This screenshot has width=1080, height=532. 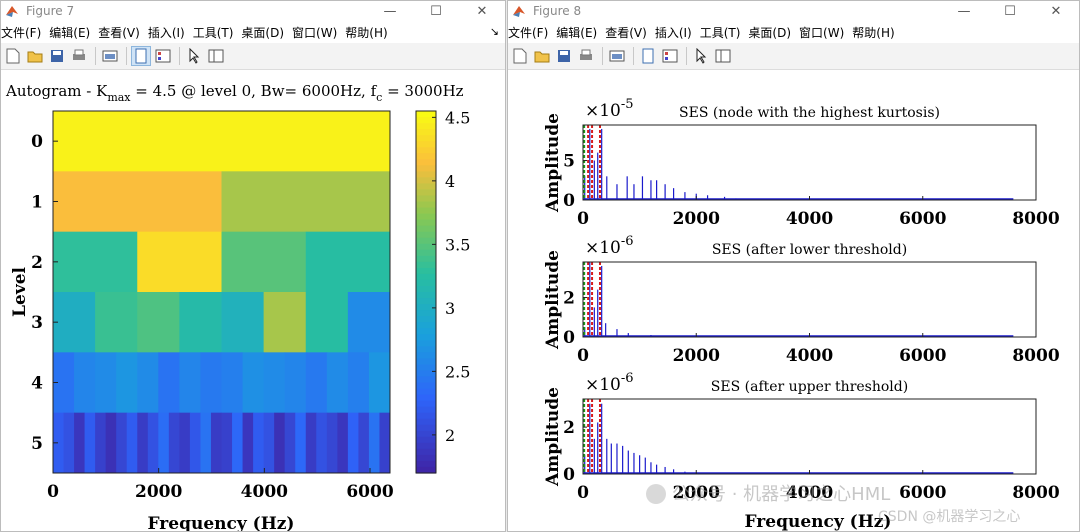 I want to click on heatmap-x-label: Frequency (Hz), so click(x=221, y=523).